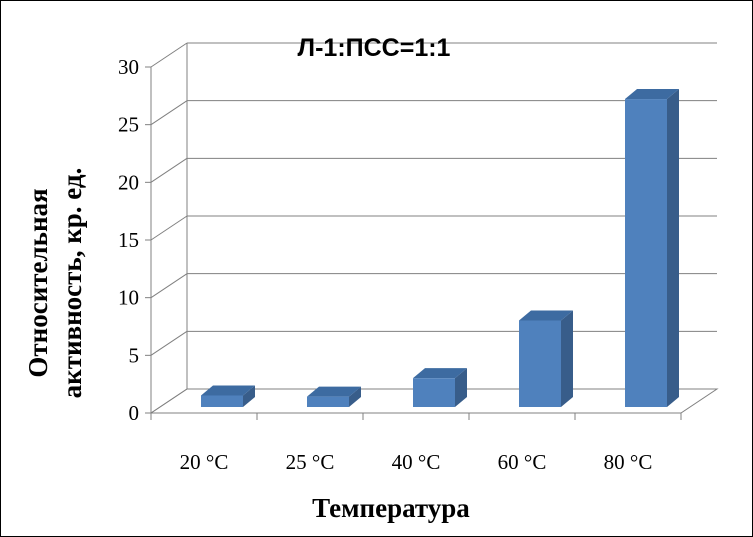 The image size is (753, 537). What do you see at coordinates (72, 283) in the screenshot?
I see `y-axis-title-line-2: активность, кр. ед.` at bounding box center [72, 283].